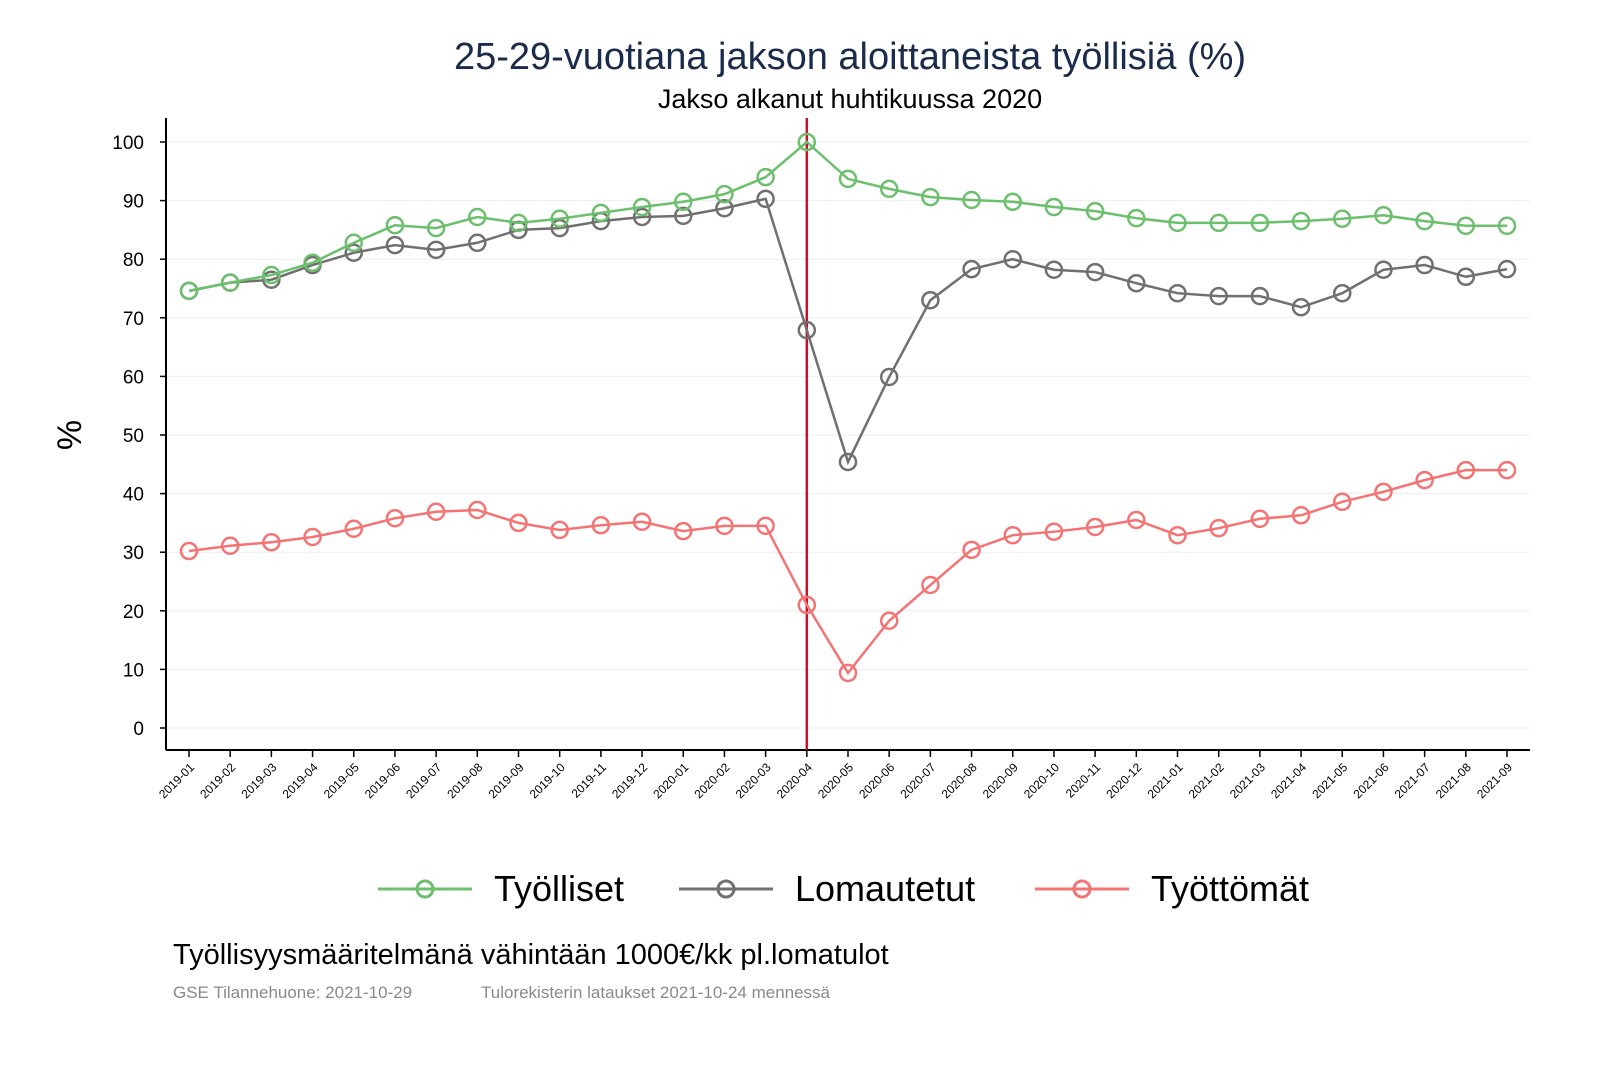 This screenshot has width=1600, height=1067. I want to click on x-tick-label: 2021-02, so click(1206, 780).